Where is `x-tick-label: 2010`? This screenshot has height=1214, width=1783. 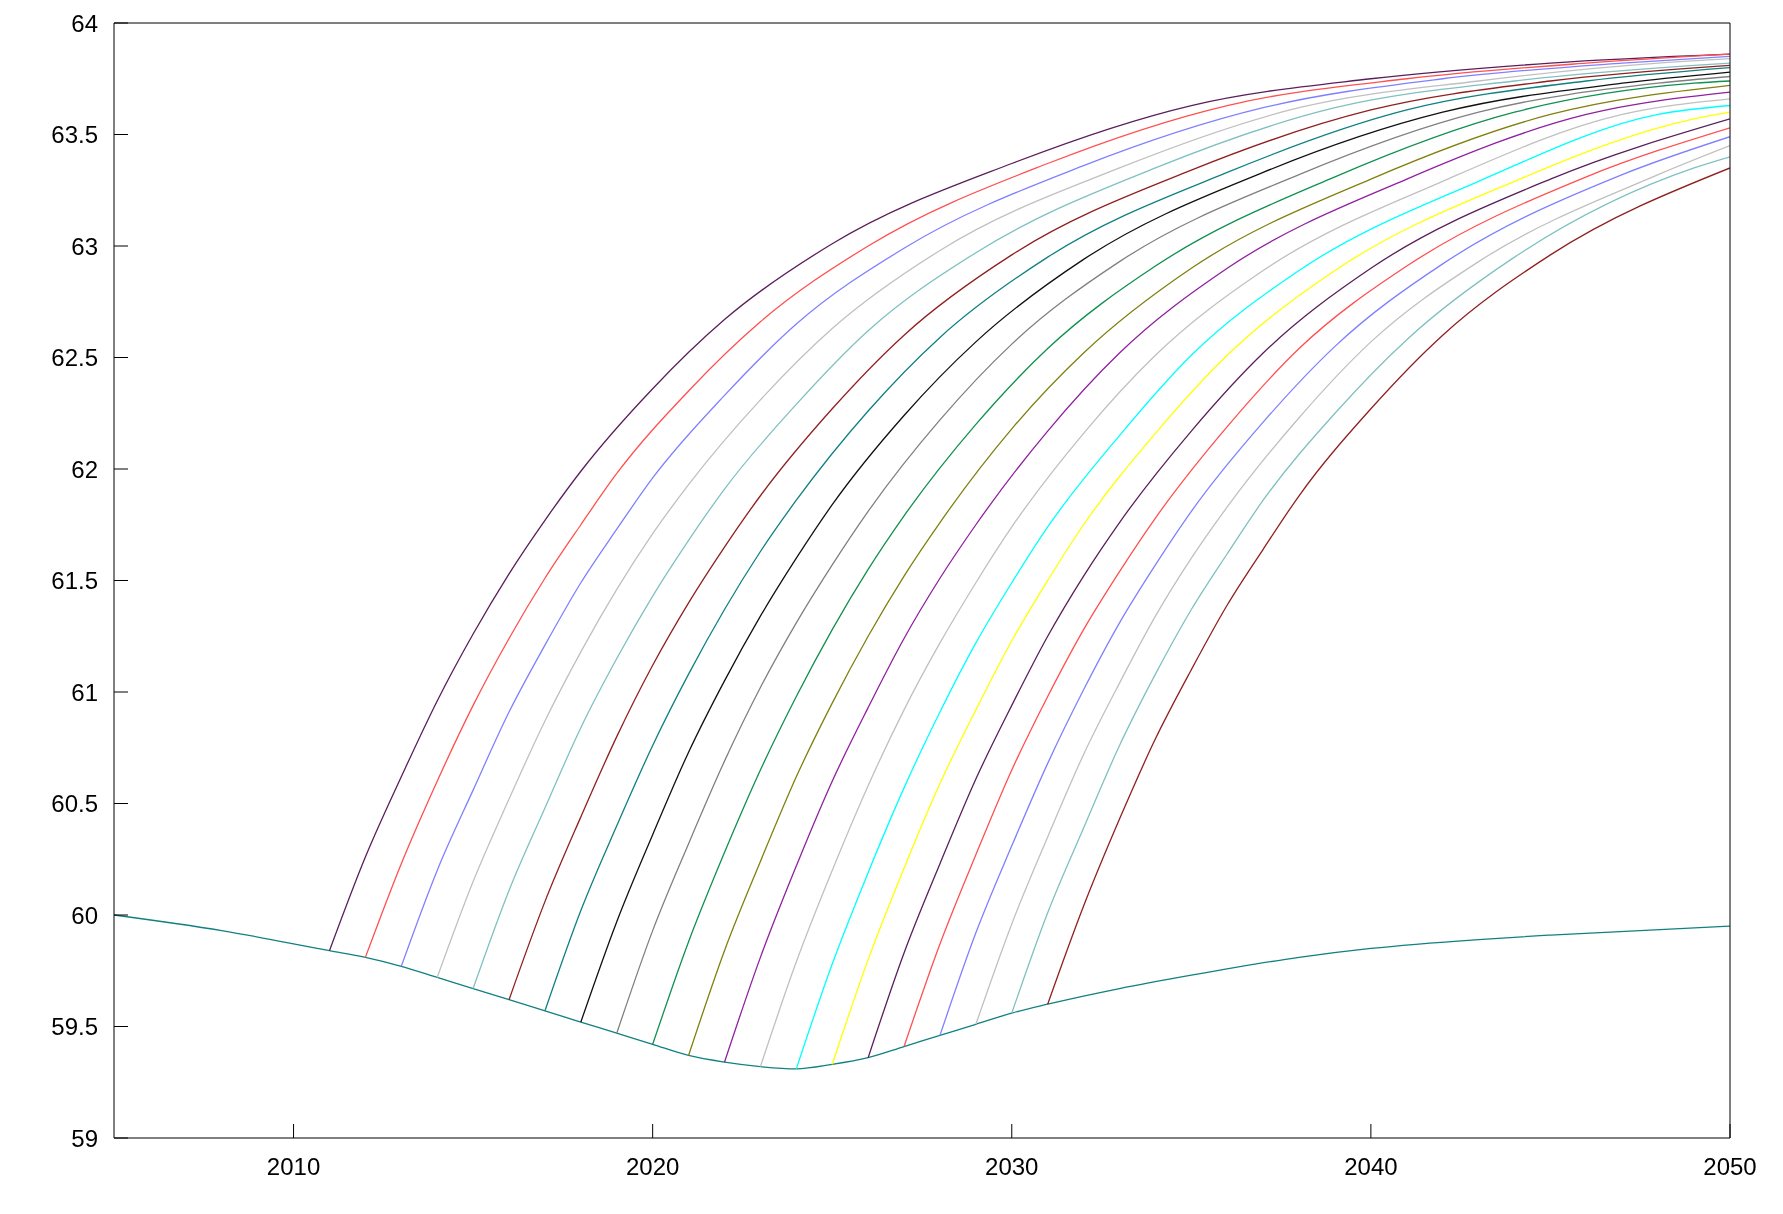 x-tick-label: 2010 is located at coordinates (293, 1167).